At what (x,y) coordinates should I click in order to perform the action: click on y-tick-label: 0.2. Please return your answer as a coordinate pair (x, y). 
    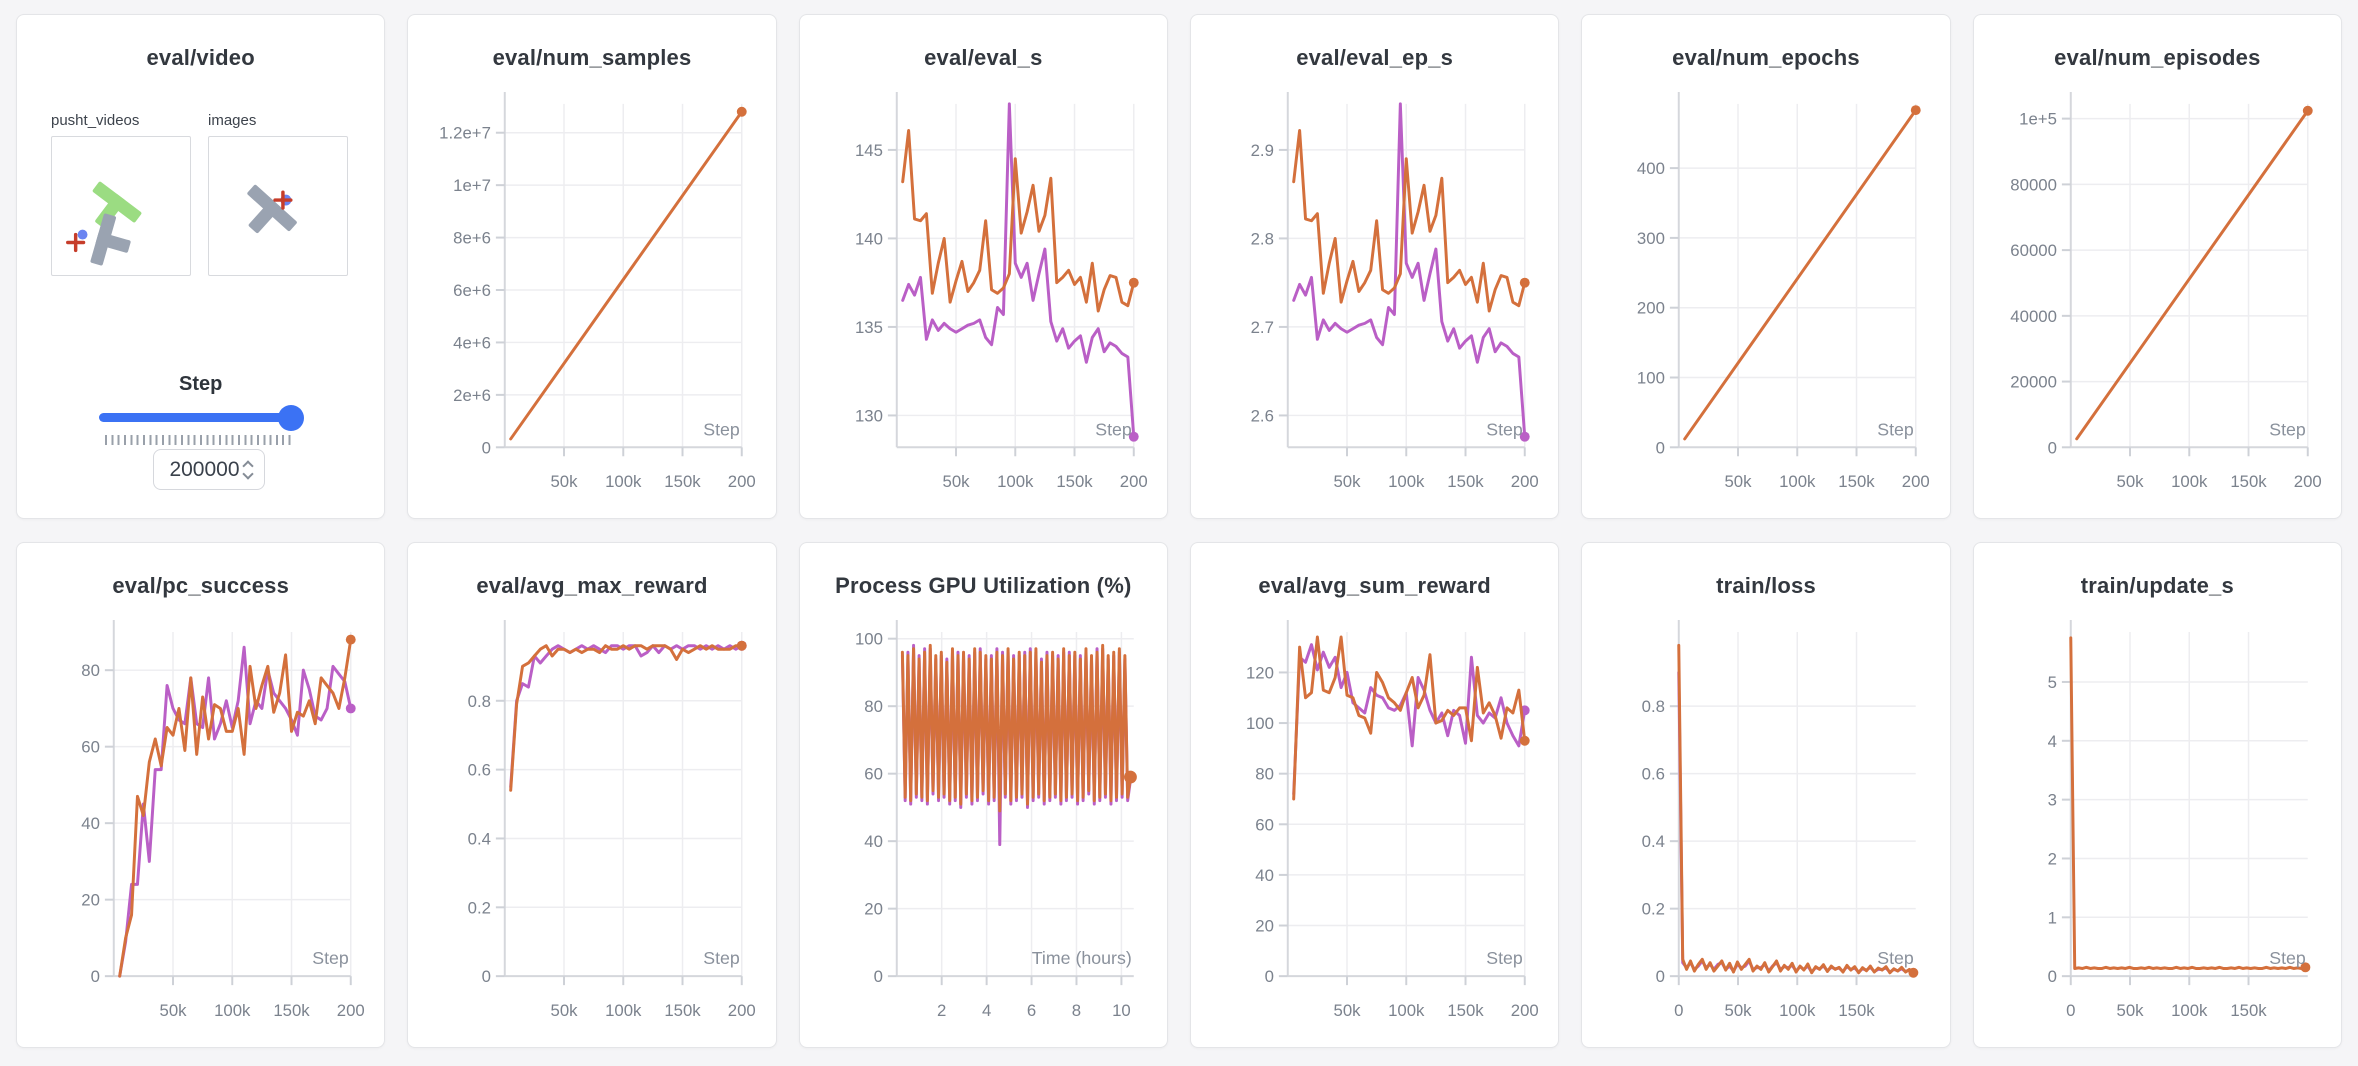
    Looking at the image, I should click on (1653, 909).